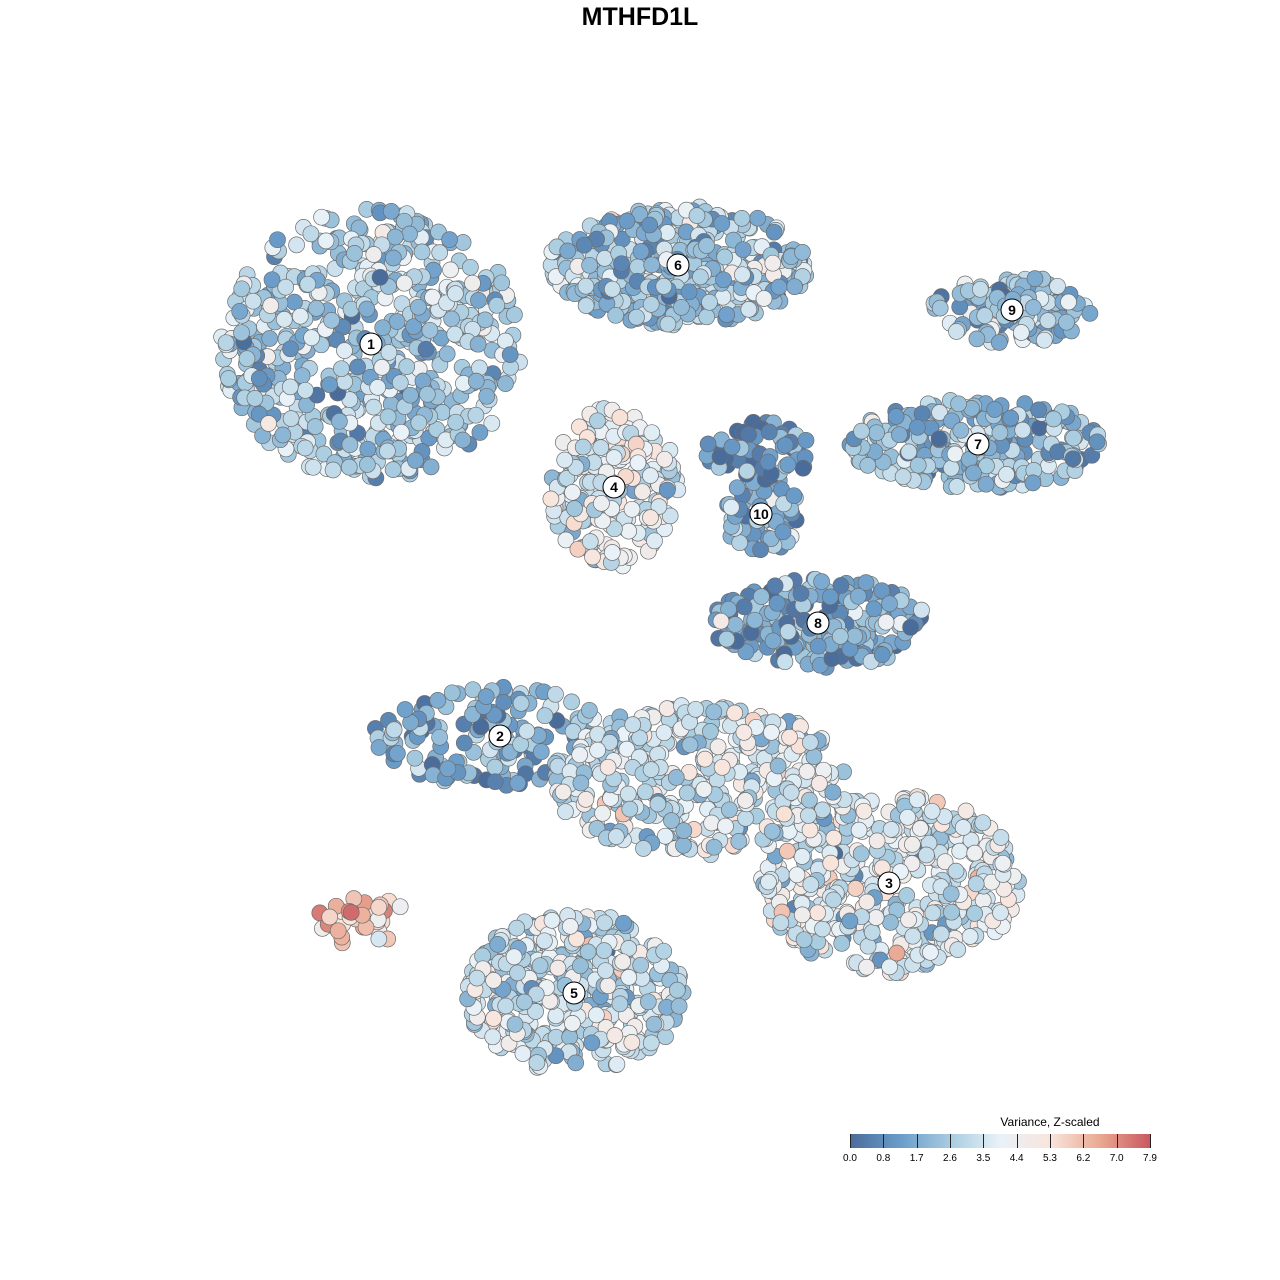  Describe the element at coordinates (1050, 1158) in the screenshot. I see `legend-tick-label: 5.3` at that location.